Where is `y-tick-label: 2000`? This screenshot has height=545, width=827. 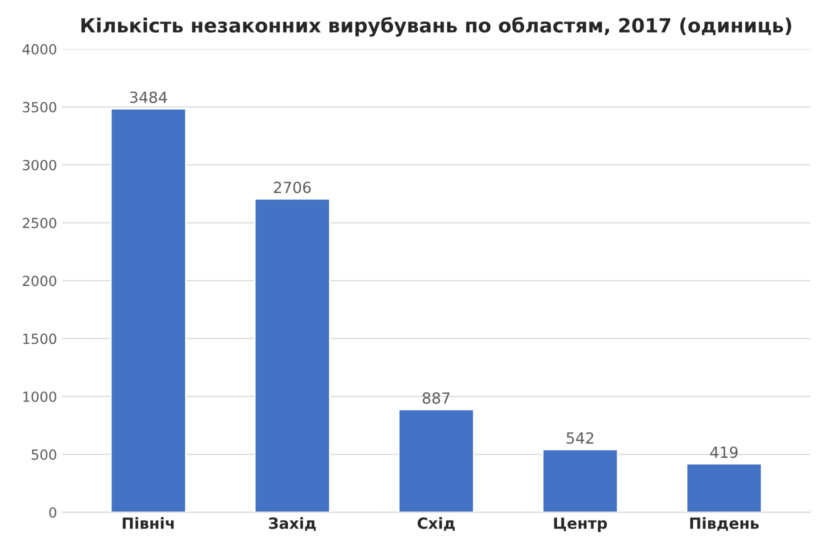
y-tick-label: 2000 is located at coordinates (39, 281).